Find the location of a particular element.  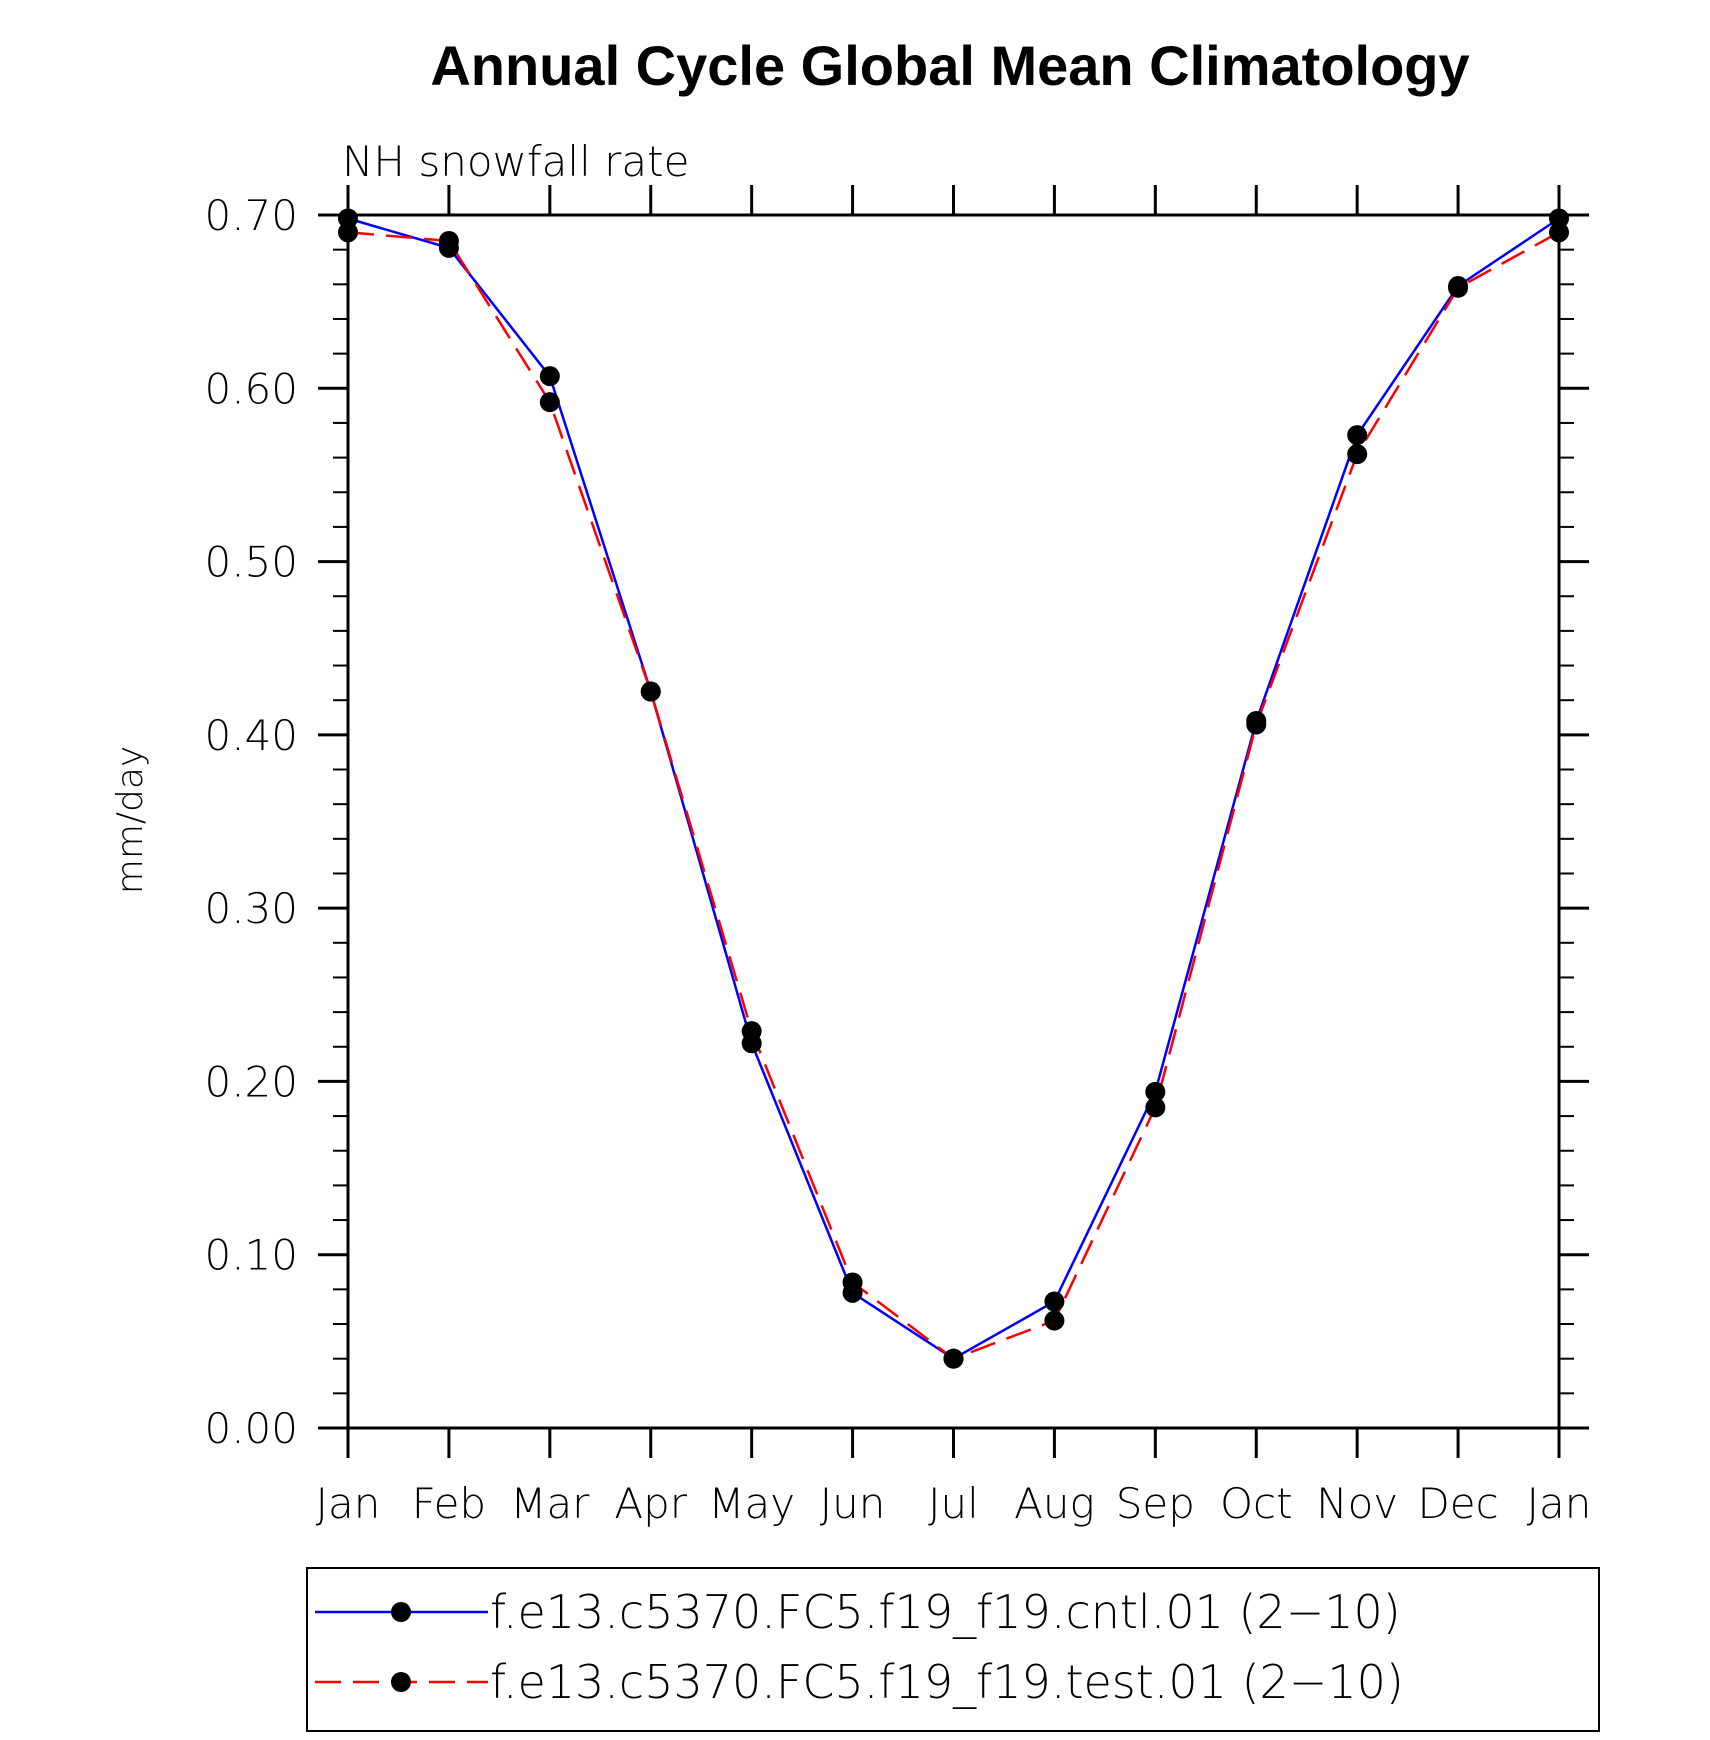

x-tick-label: Mar is located at coordinates (550, 1503).